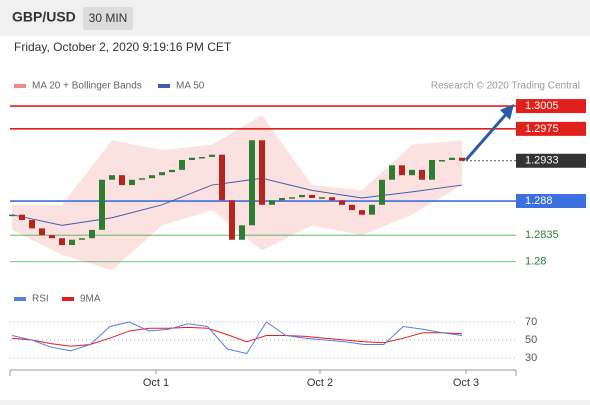  What do you see at coordinates (507, 112) in the screenshot?
I see `arrow-head` at bounding box center [507, 112].